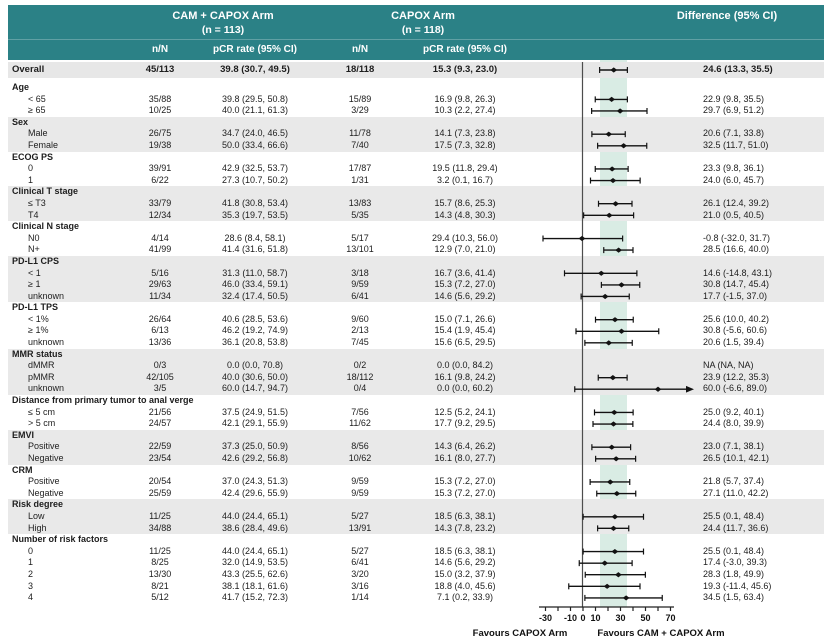  What do you see at coordinates (160, 585) in the screenshot?
I see `cell-nn-arm1: 8/21` at bounding box center [160, 585].